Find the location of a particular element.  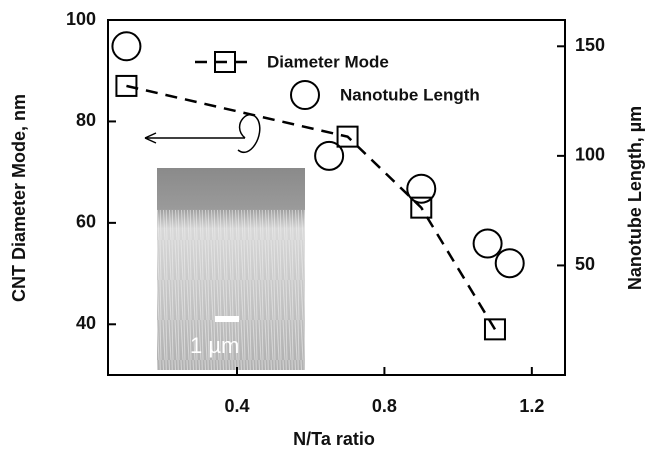

y2-tick-label: 50 is located at coordinates (585, 264).